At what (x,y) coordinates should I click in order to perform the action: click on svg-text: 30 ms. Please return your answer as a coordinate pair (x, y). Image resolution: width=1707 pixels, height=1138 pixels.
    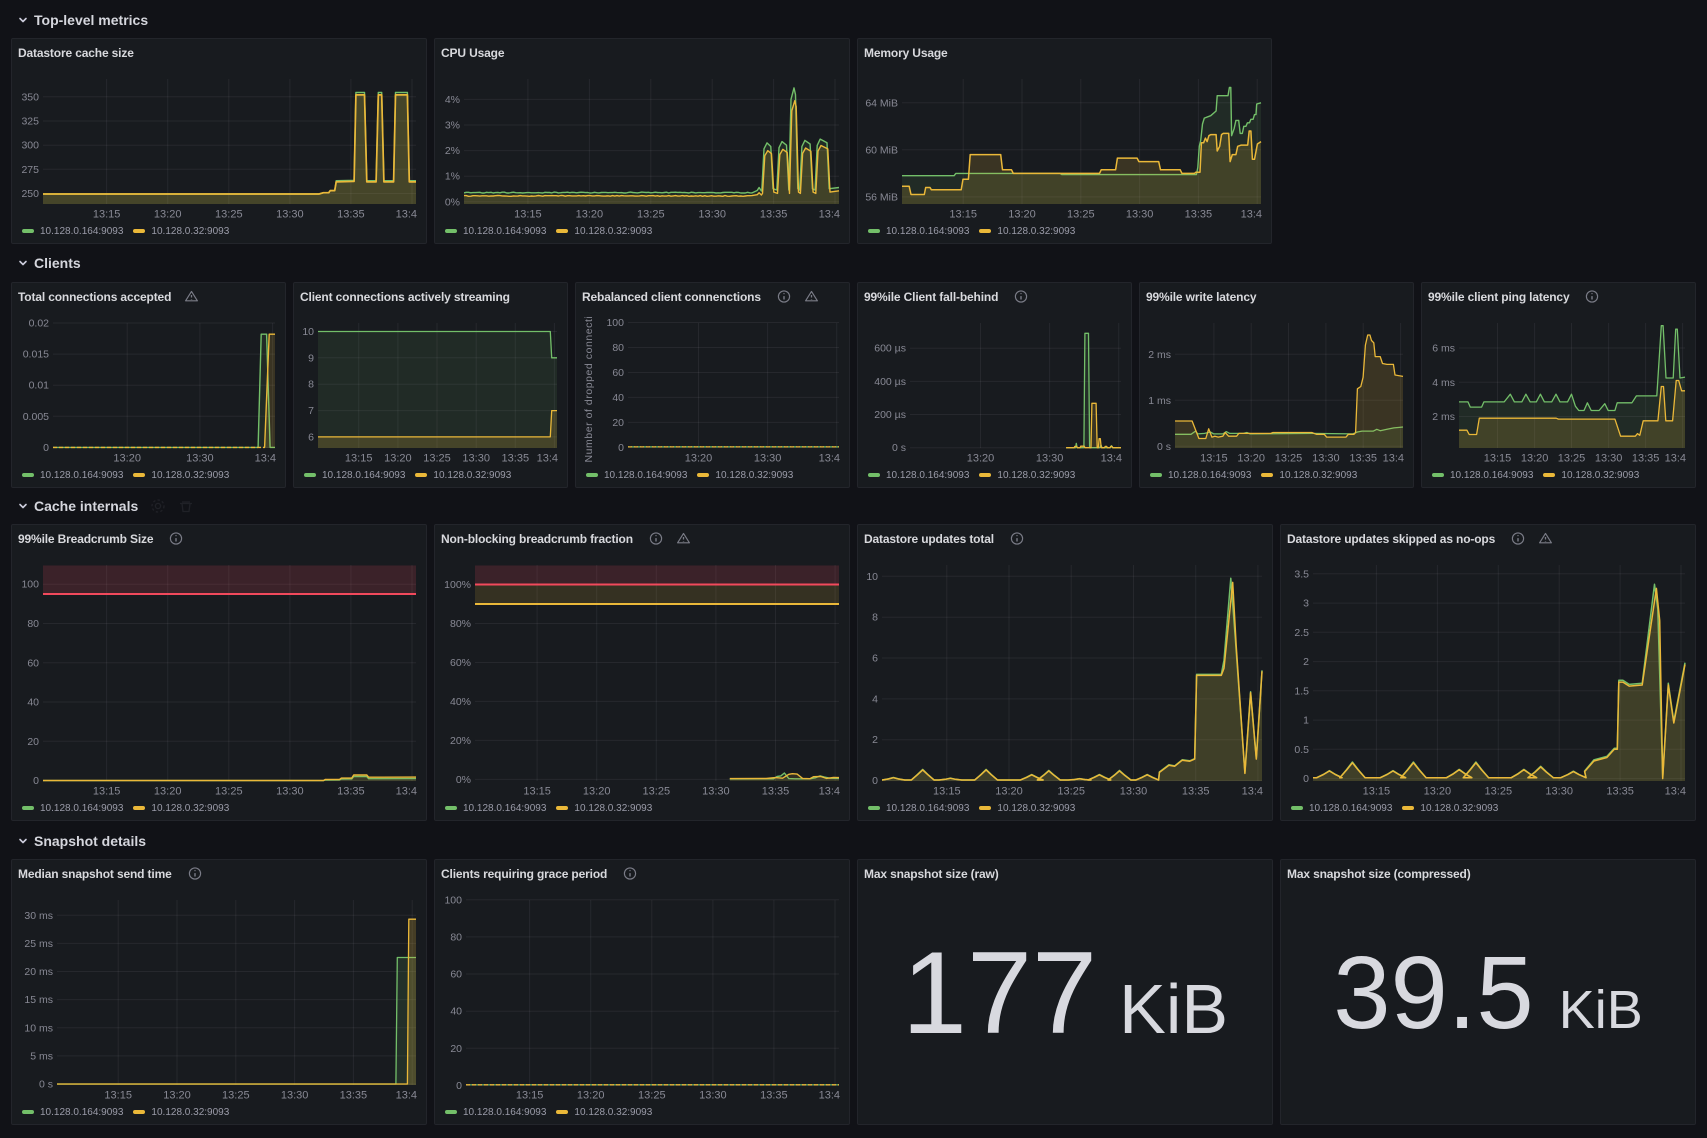
    Looking at the image, I should click on (38, 916).